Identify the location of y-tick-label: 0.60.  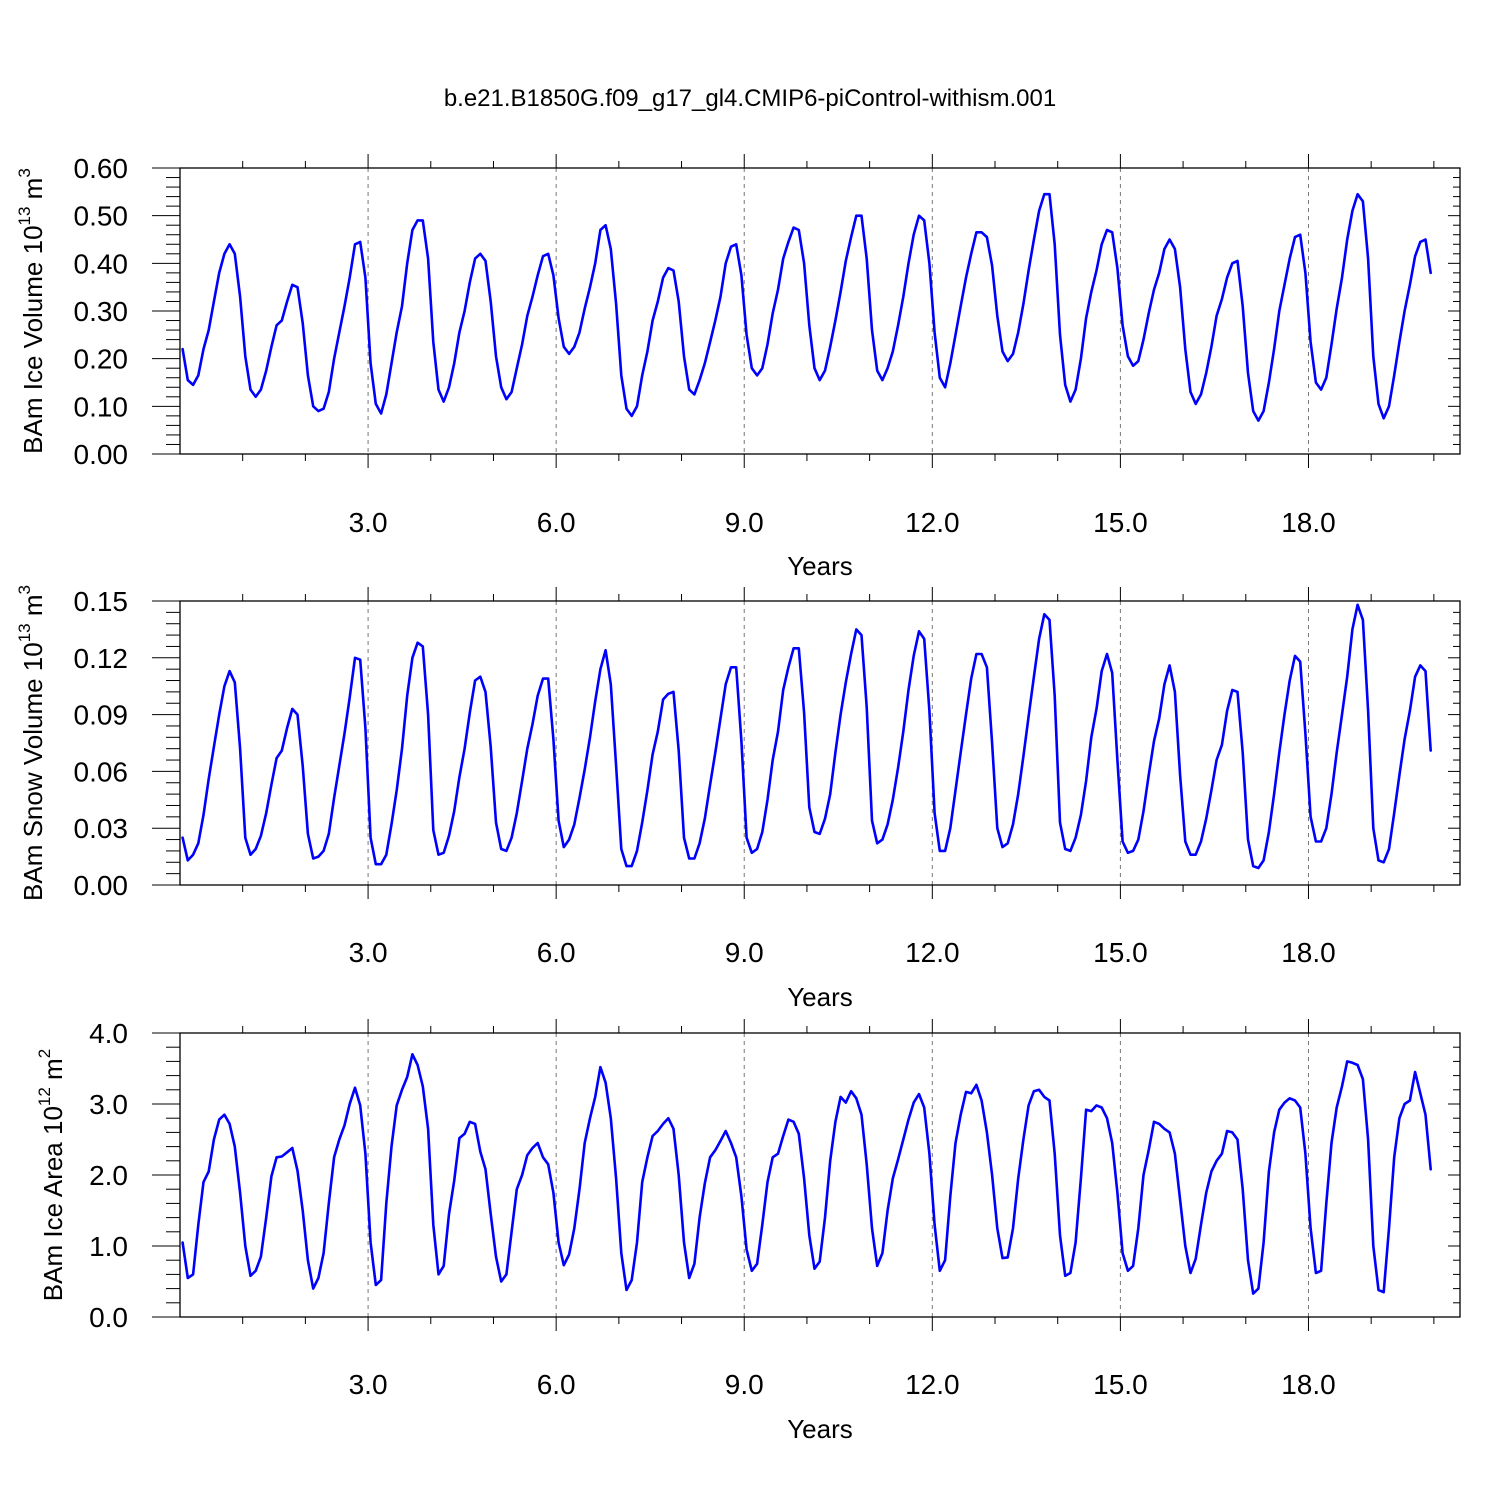
(101, 168).